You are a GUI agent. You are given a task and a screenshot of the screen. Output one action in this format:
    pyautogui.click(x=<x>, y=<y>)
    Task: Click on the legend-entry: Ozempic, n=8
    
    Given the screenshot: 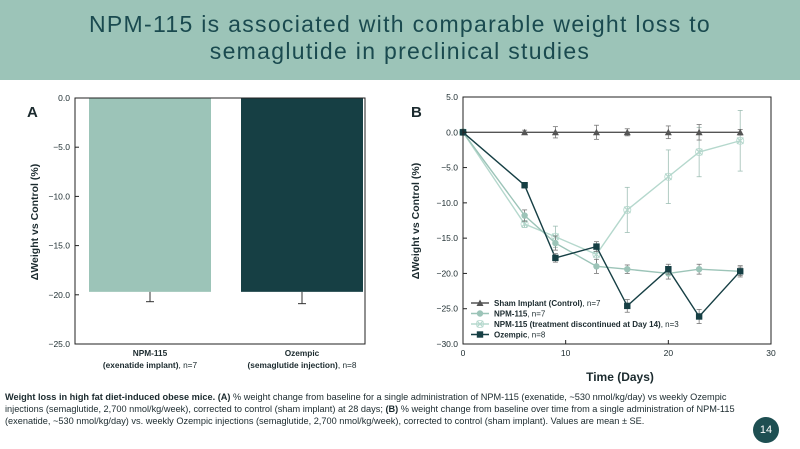 What is the action you would take?
    pyautogui.click(x=520, y=335)
    